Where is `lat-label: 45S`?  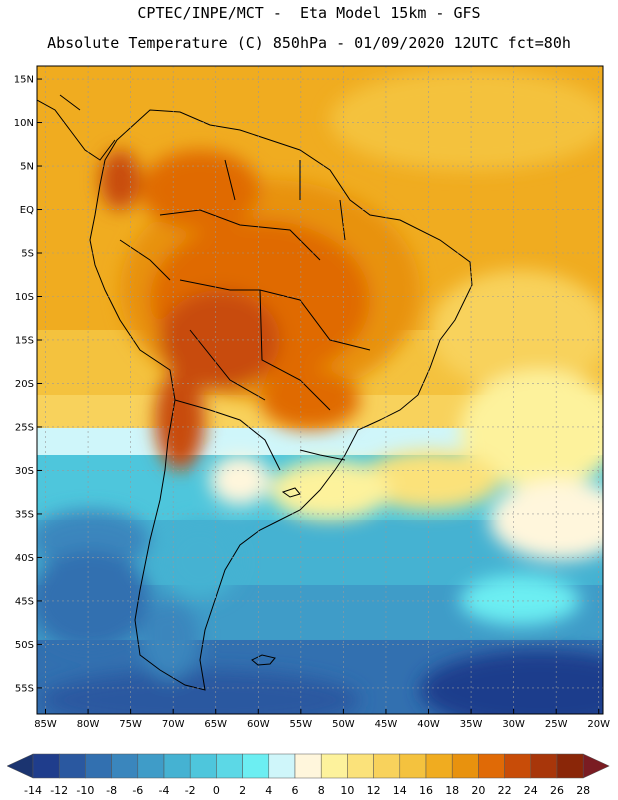
lat-label: 45S is located at coordinates (24, 601).